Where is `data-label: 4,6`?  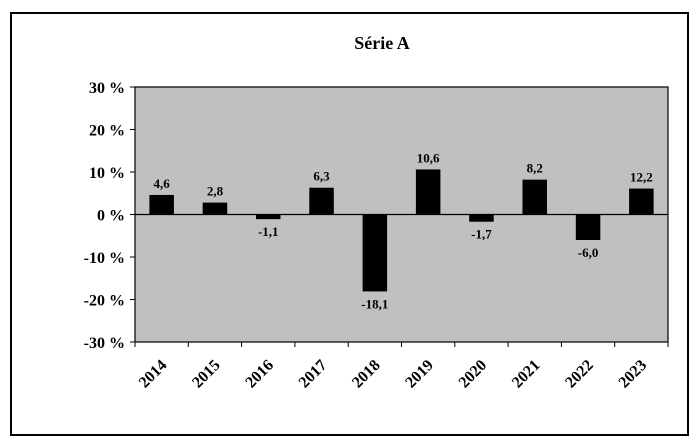 data-label: 4,6 is located at coordinates (162, 183).